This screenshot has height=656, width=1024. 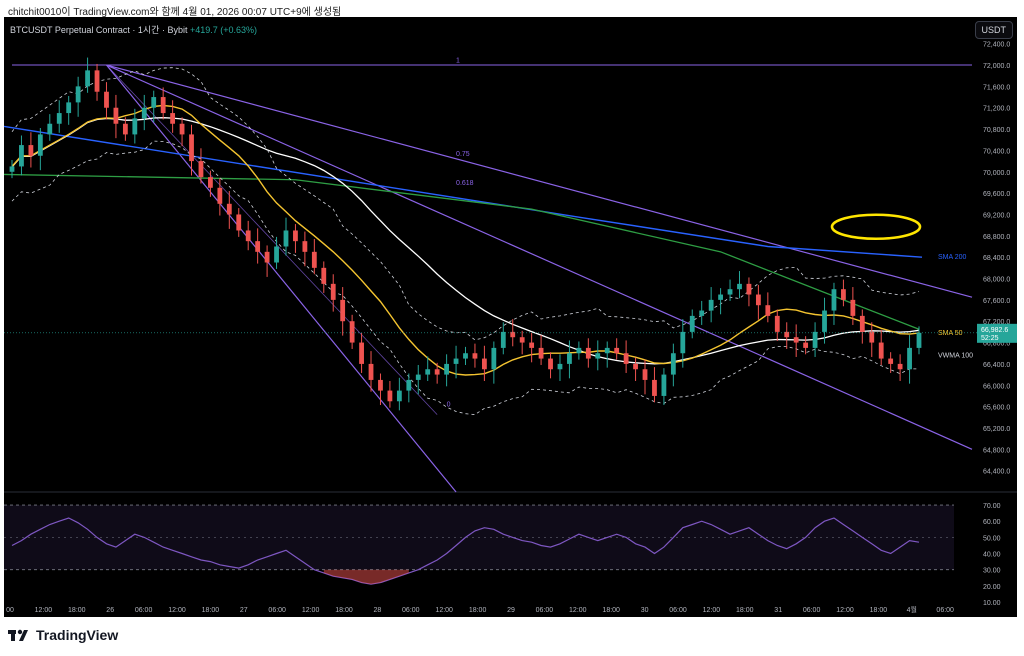 I want to click on fib-label: 0, so click(x=449, y=405).